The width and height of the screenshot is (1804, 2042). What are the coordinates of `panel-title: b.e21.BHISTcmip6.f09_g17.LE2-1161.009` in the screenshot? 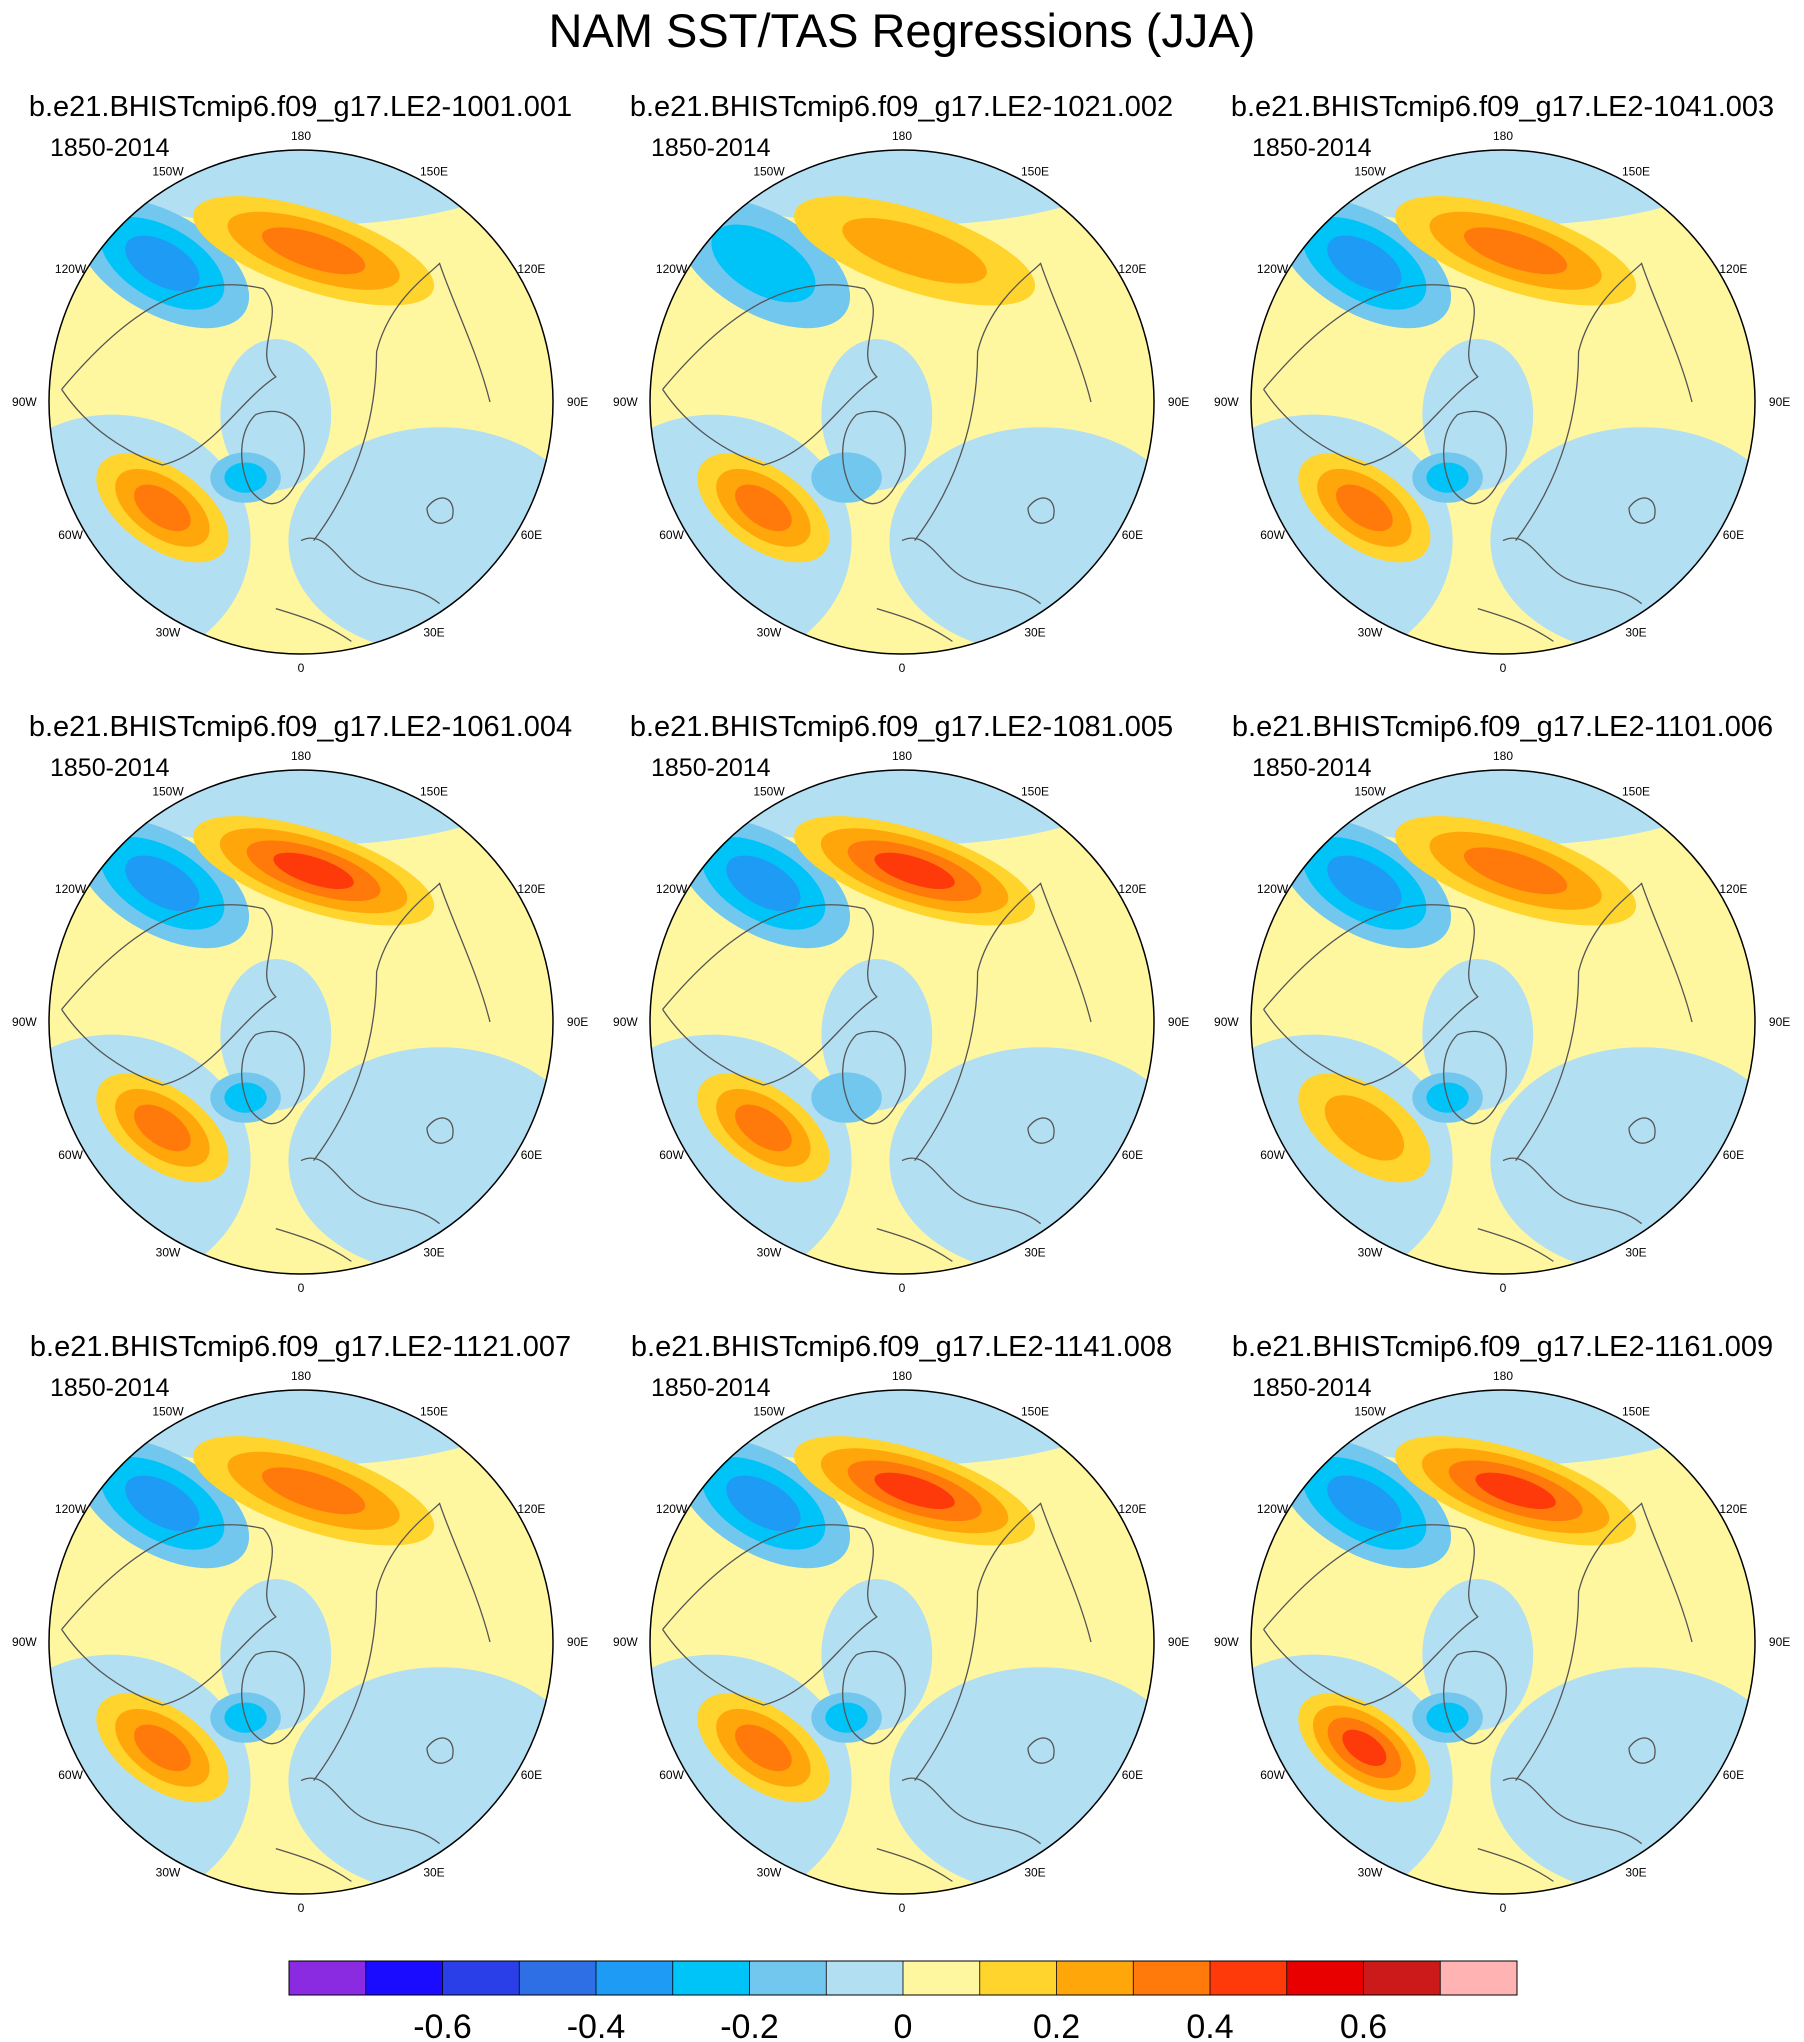 It's located at (1502, 1347).